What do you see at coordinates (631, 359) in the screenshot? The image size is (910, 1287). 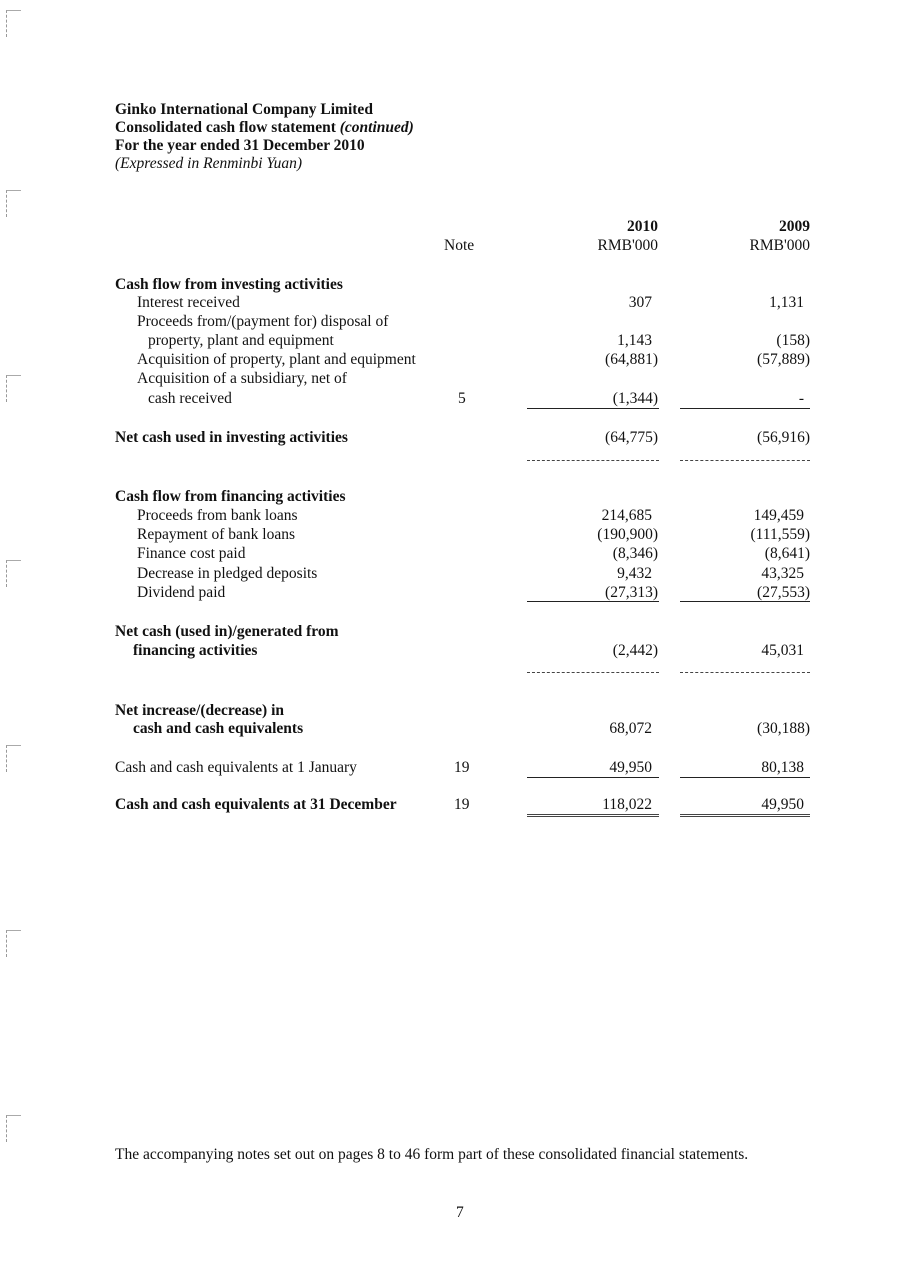 I see `value-2010: (64,881)` at bounding box center [631, 359].